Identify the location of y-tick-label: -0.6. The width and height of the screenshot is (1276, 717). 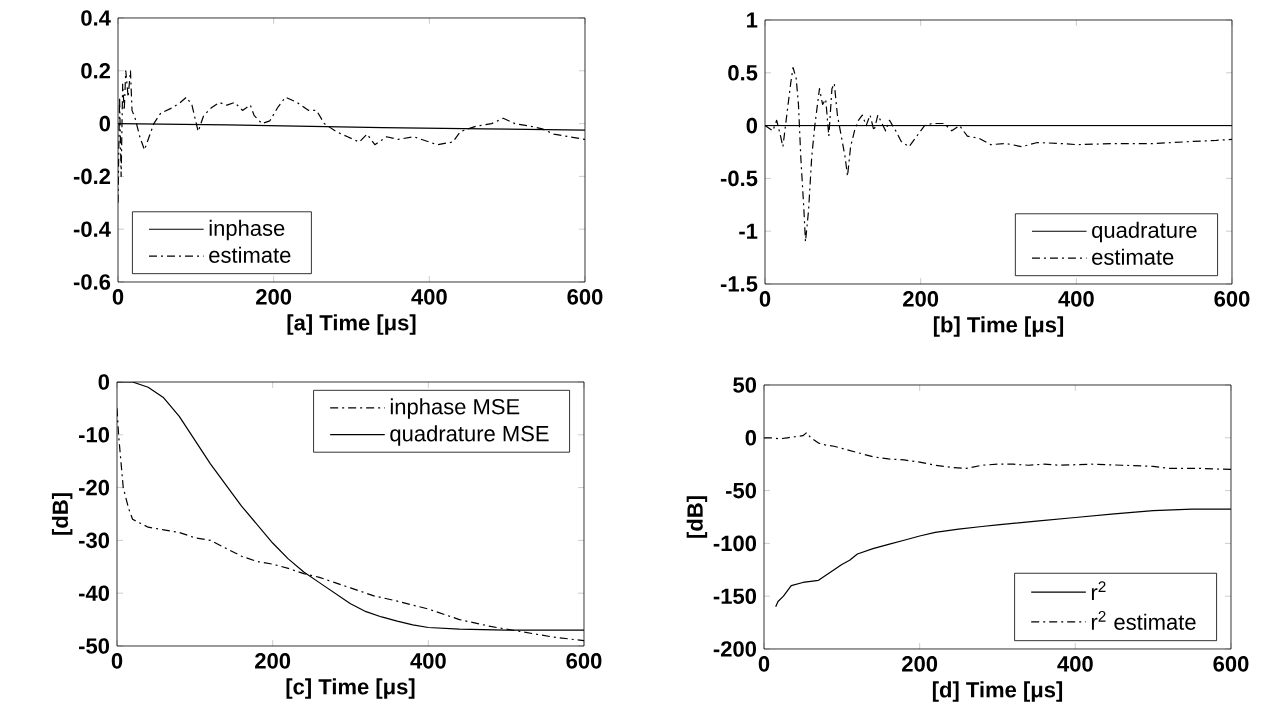
(92, 282).